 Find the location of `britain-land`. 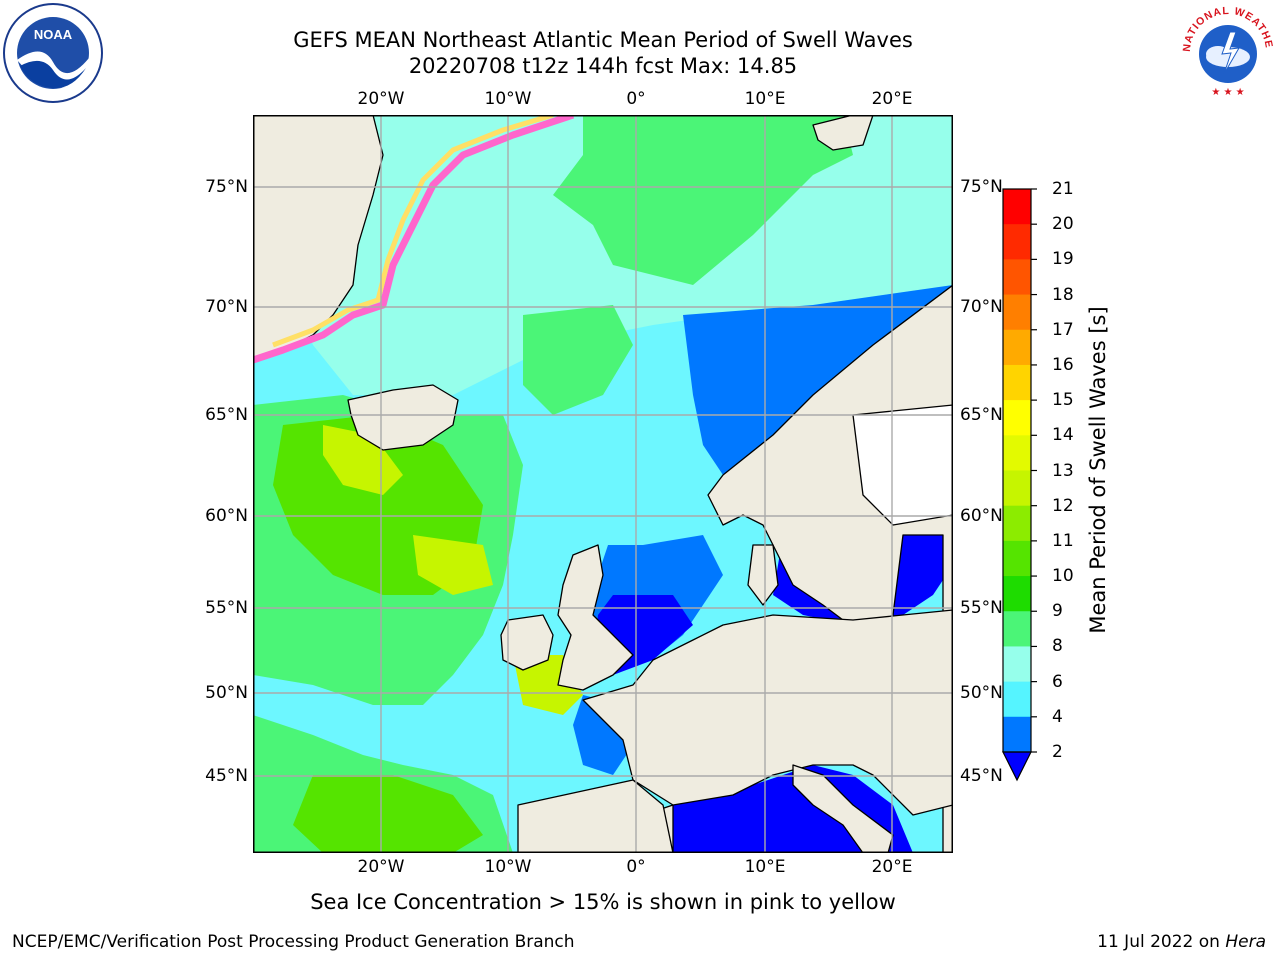

britain-land is located at coordinates (595, 617).